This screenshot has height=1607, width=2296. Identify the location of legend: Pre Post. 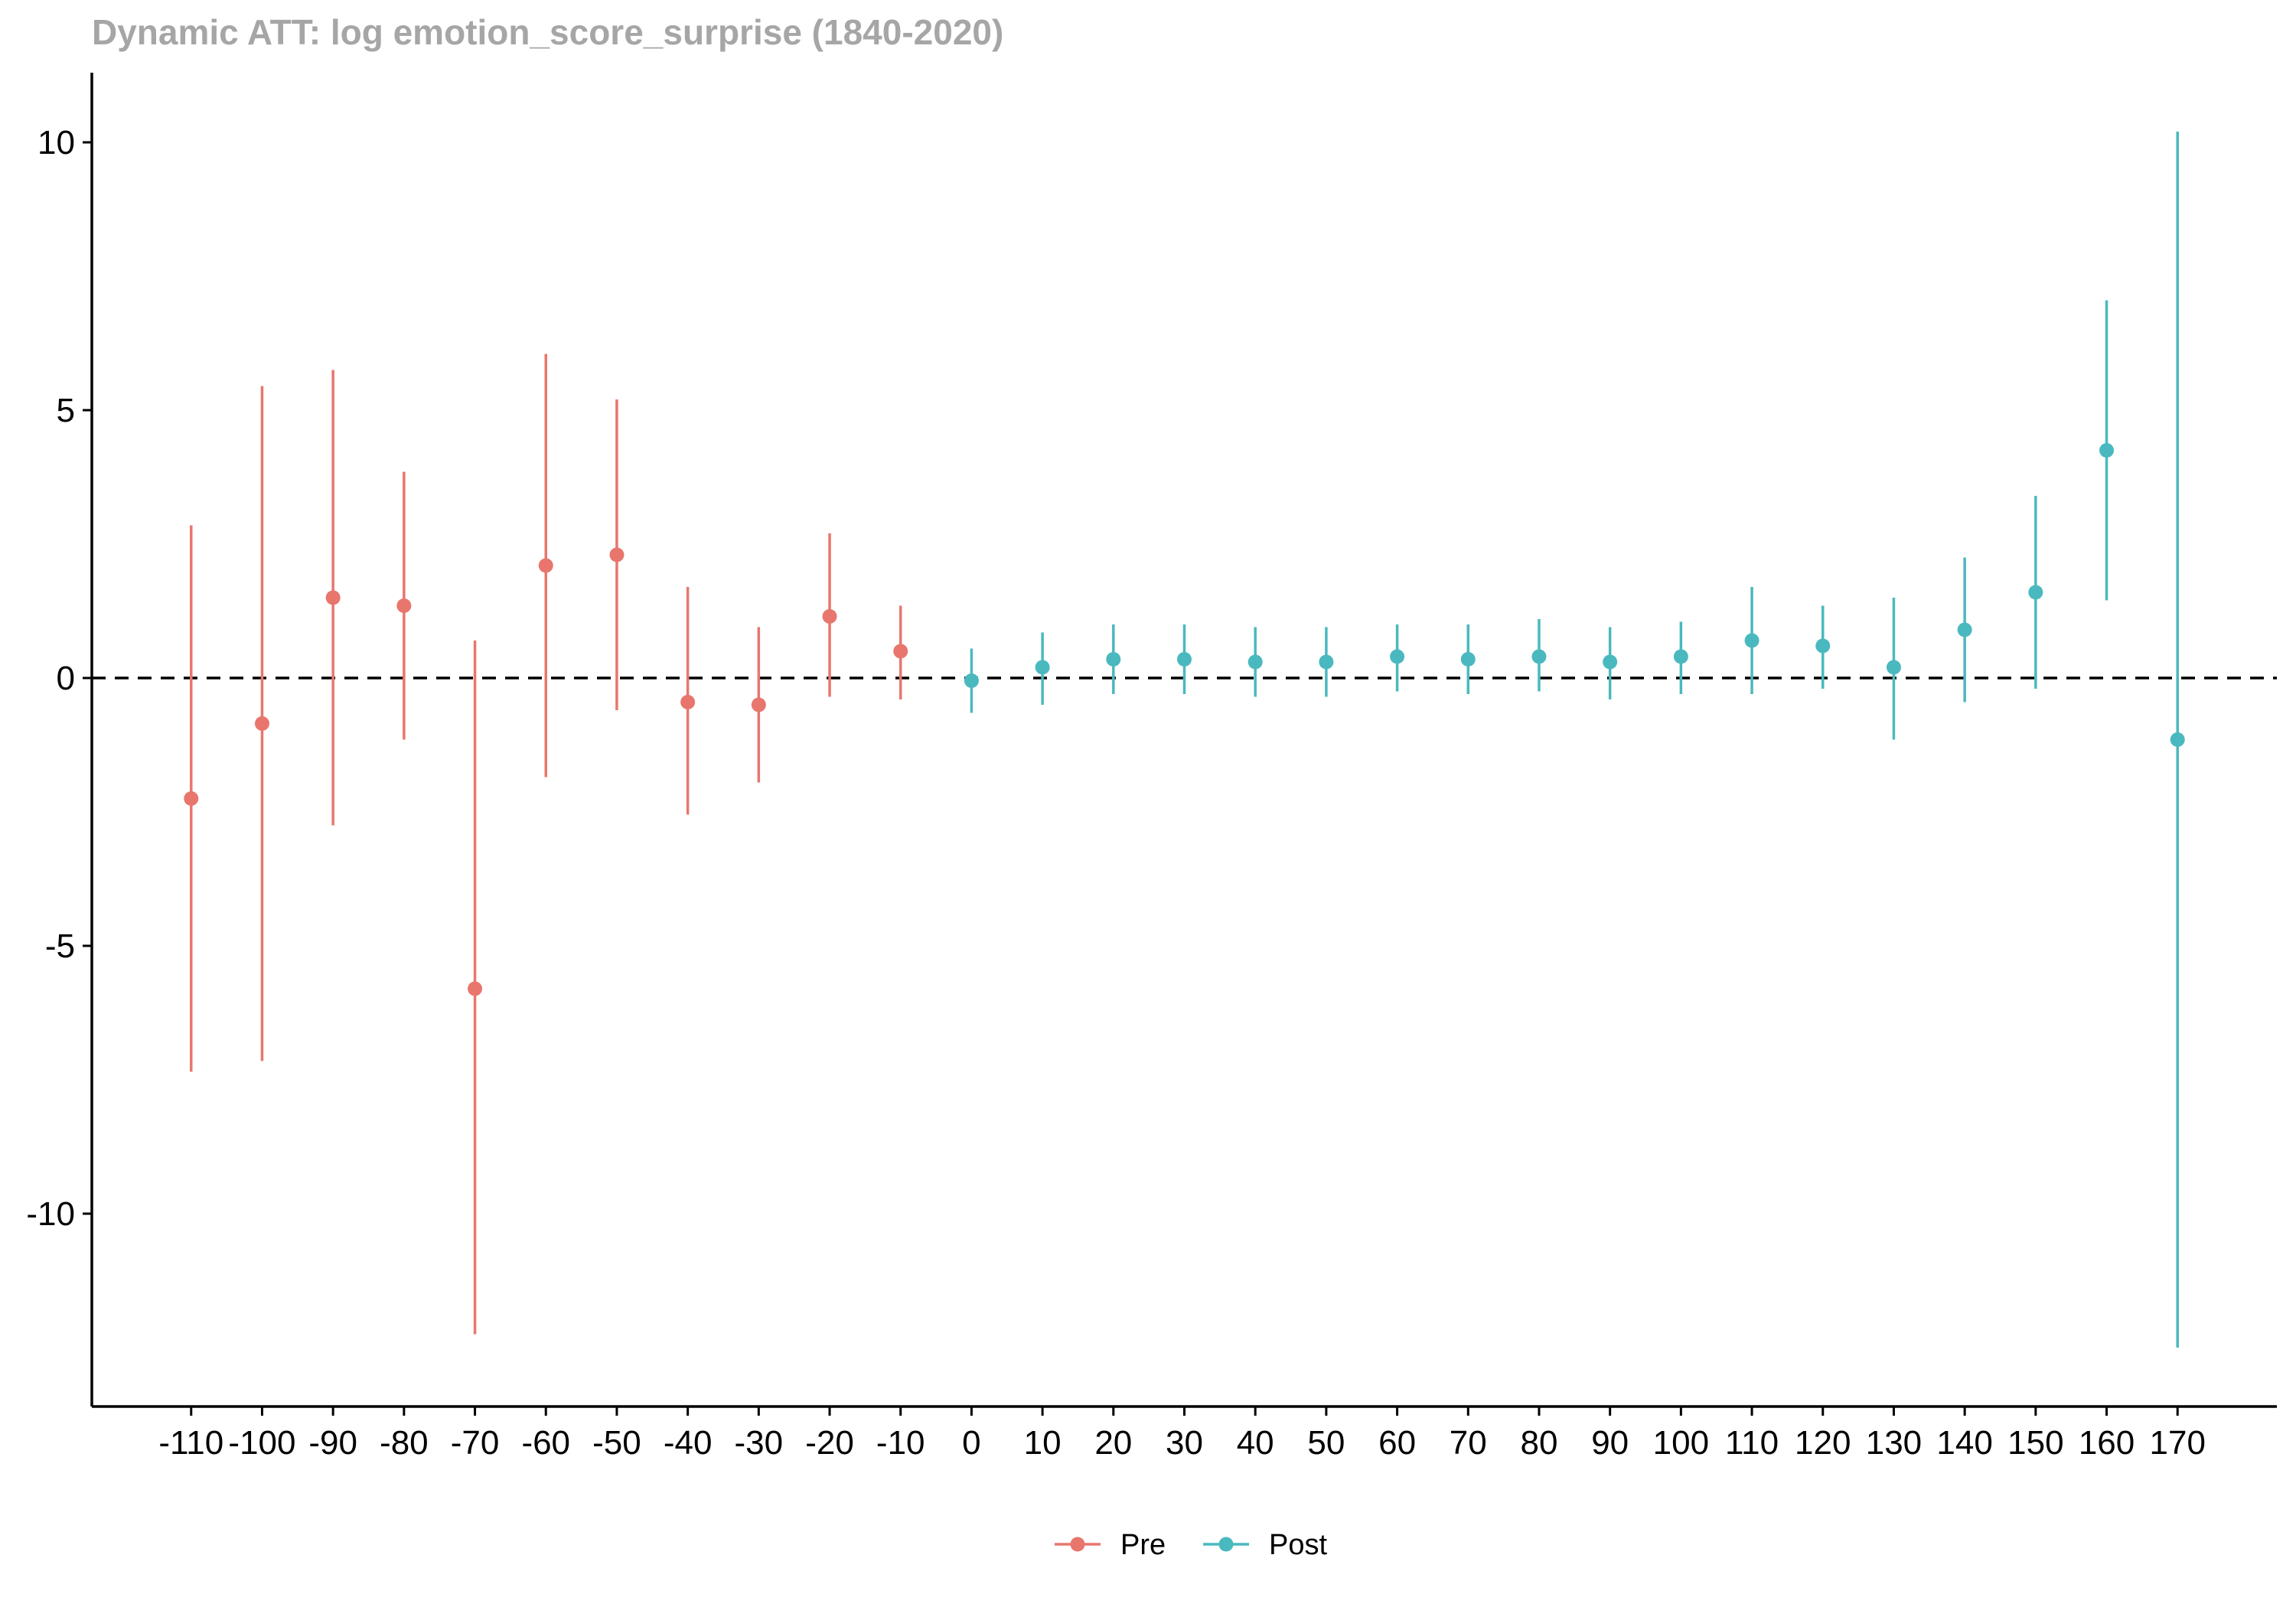
(1191, 1545).